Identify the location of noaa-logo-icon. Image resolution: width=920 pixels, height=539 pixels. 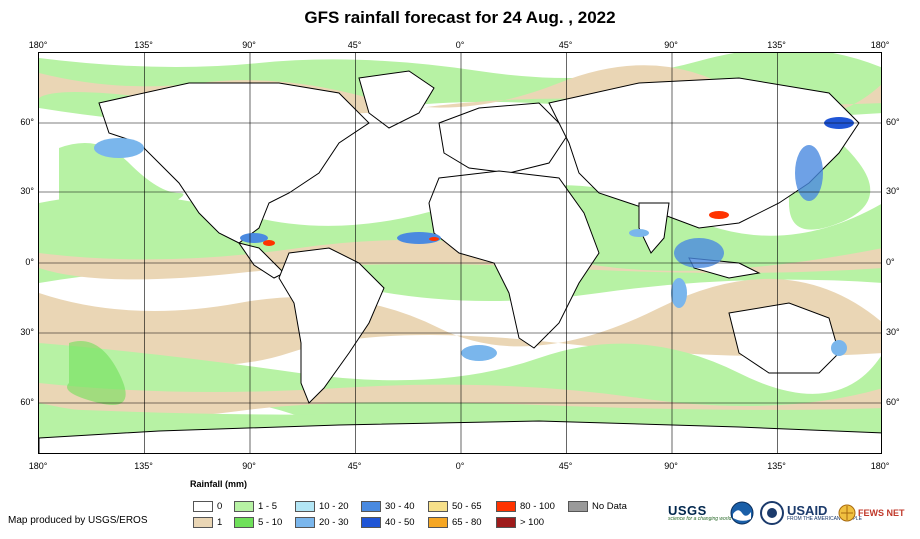
(742, 513).